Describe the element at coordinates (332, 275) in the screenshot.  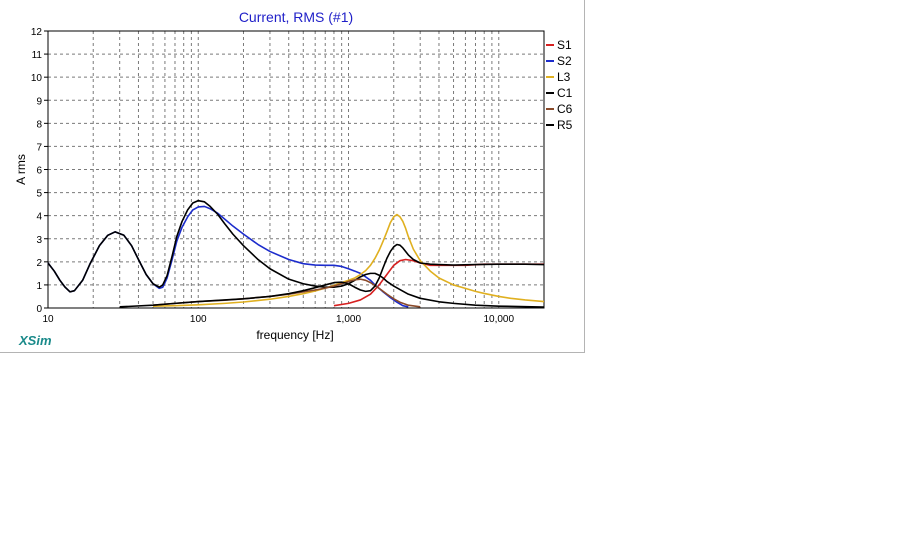
I see `series-line-r5` at that location.